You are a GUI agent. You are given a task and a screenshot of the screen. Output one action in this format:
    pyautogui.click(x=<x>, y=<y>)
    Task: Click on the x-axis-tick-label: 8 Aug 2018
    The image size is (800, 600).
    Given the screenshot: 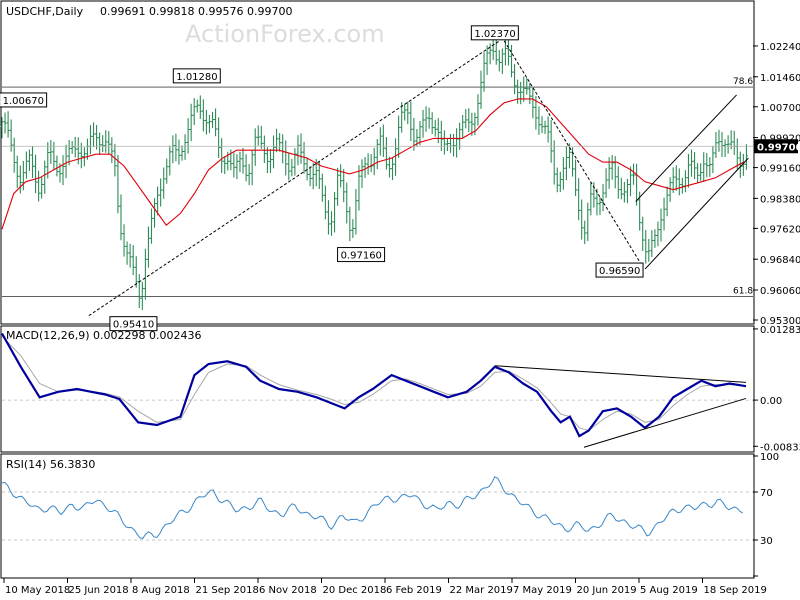 What is the action you would take?
    pyautogui.click(x=161, y=590)
    